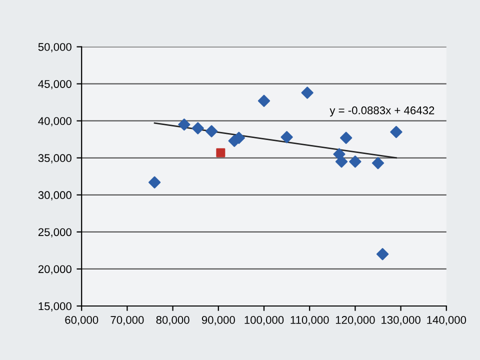 The width and height of the screenshot is (480, 360). Describe the element at coordinates (382, 111) in the screenshot. I see `annotation: y = -0.0883x + 46432` at that location.